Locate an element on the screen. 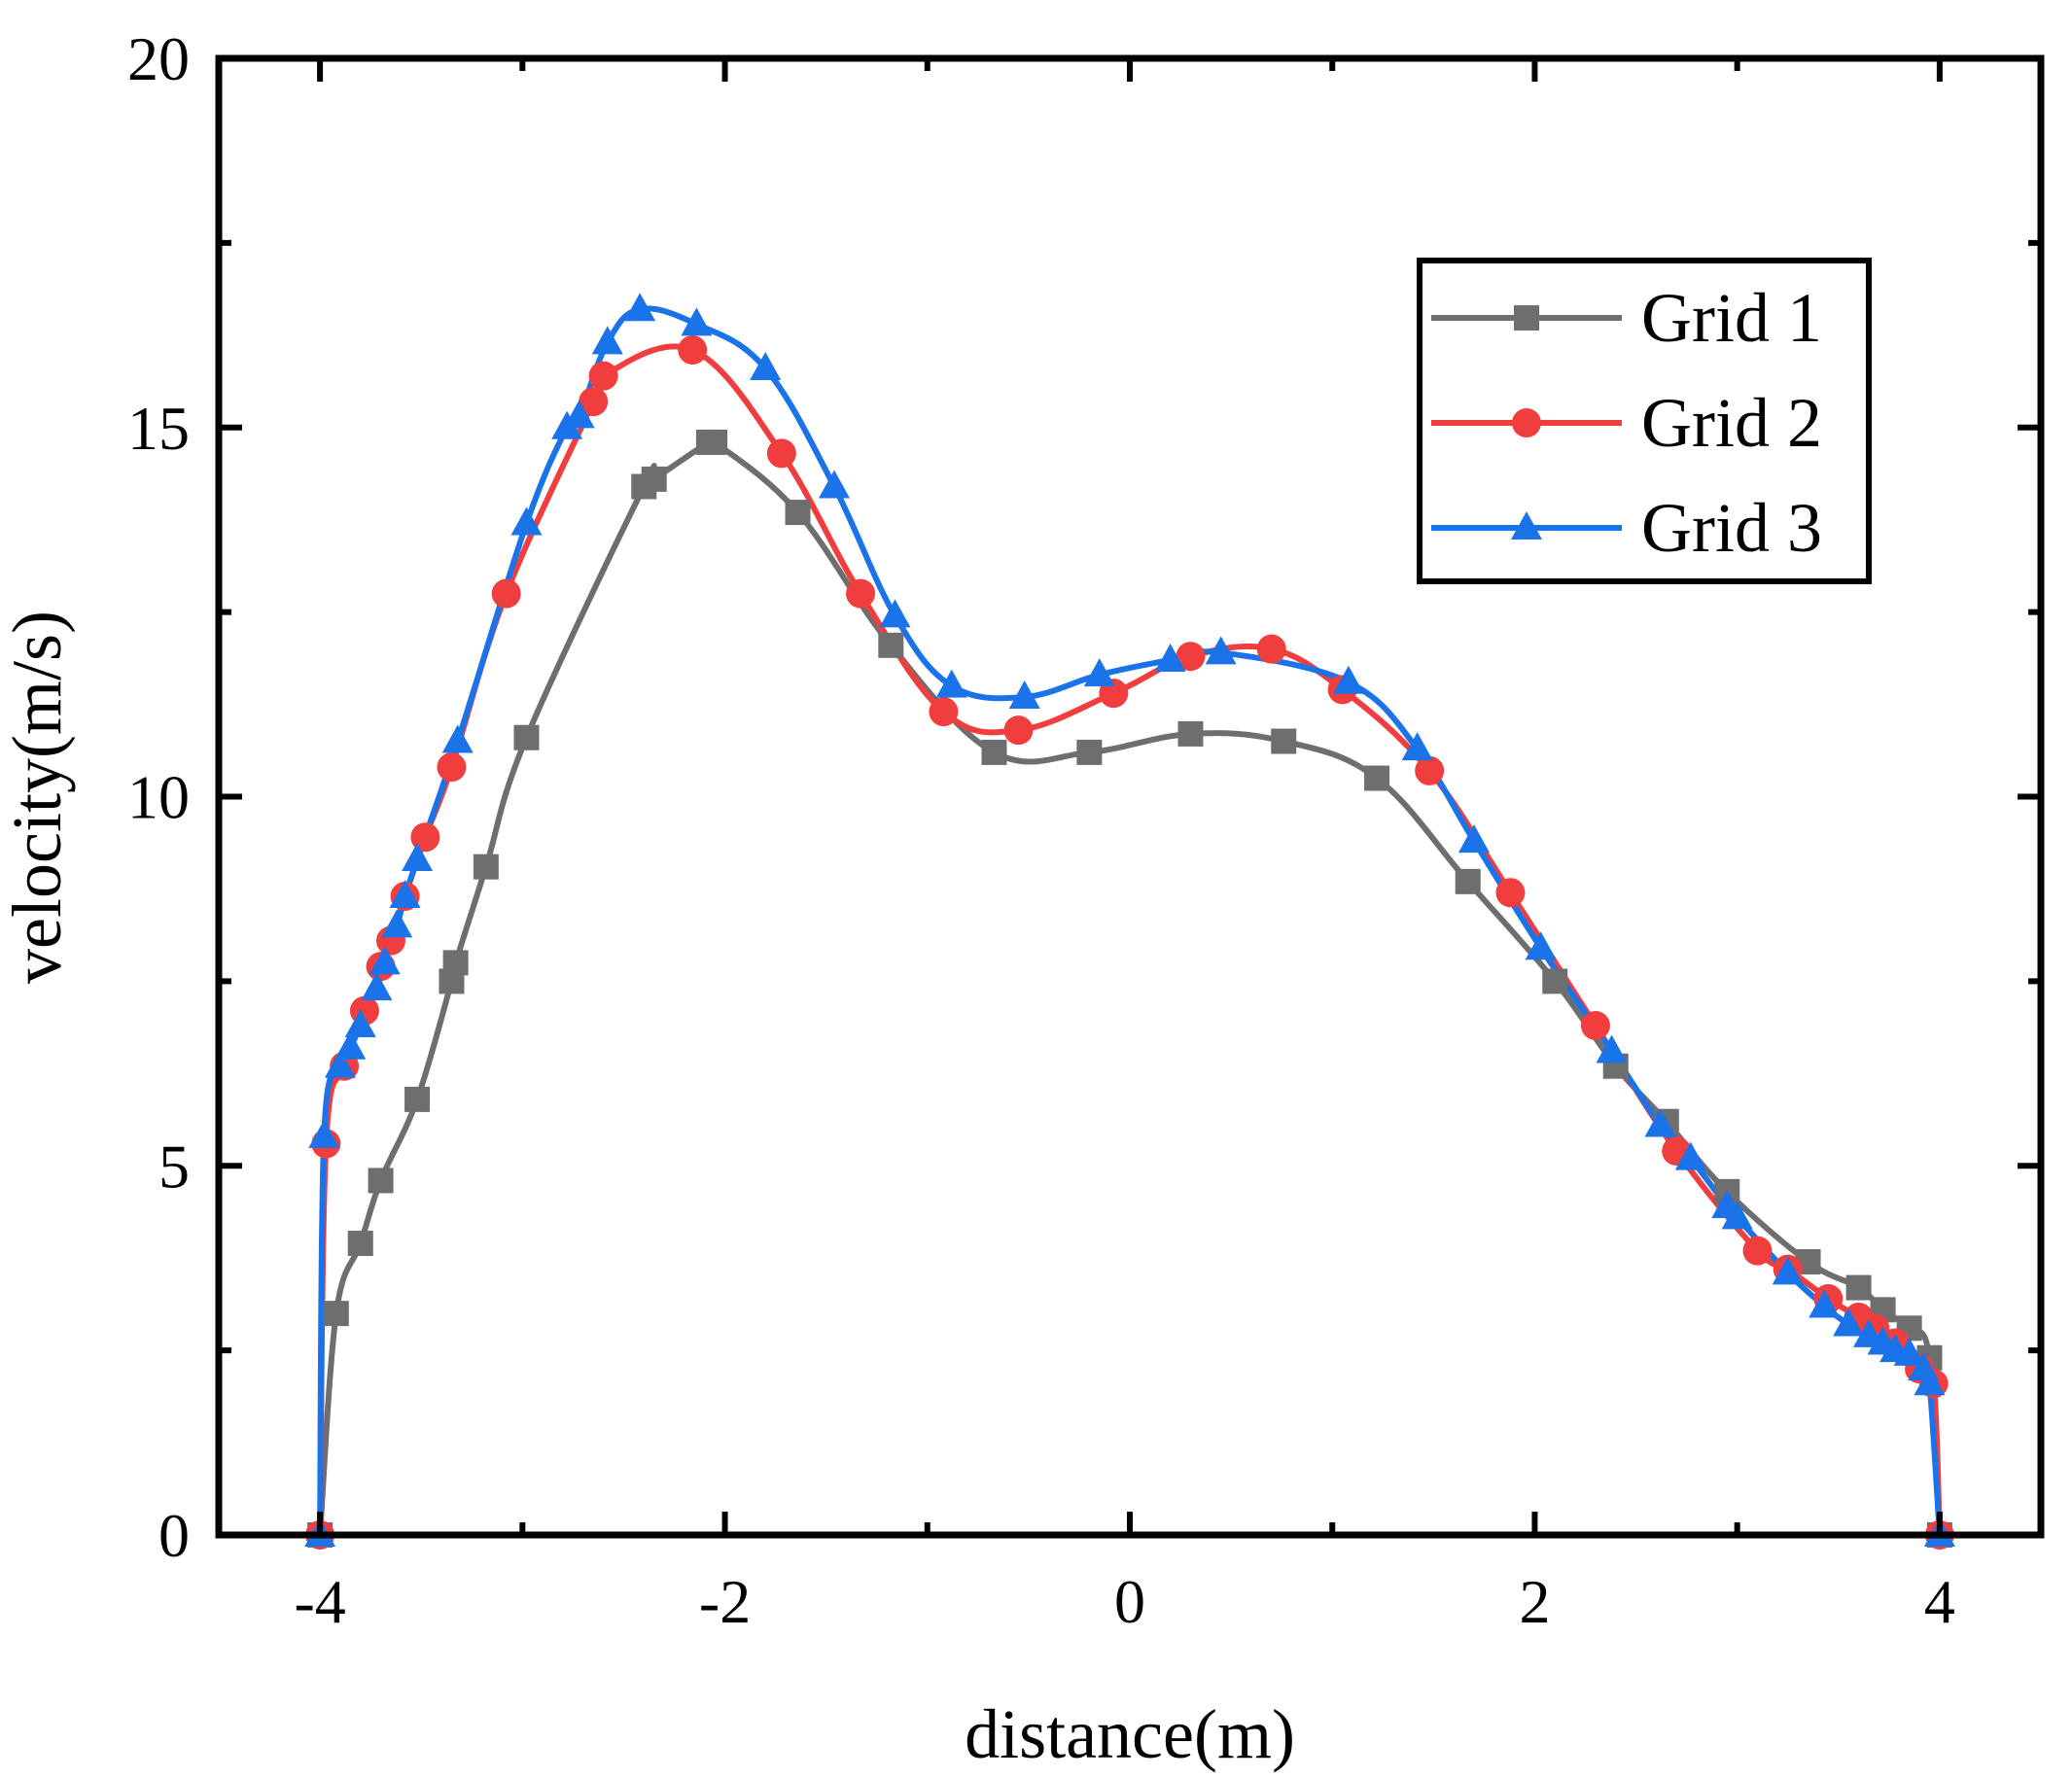 This screenshot has width=2072, height=1778. x-tick-label: 0 is located at coordinates (1129, 1601).